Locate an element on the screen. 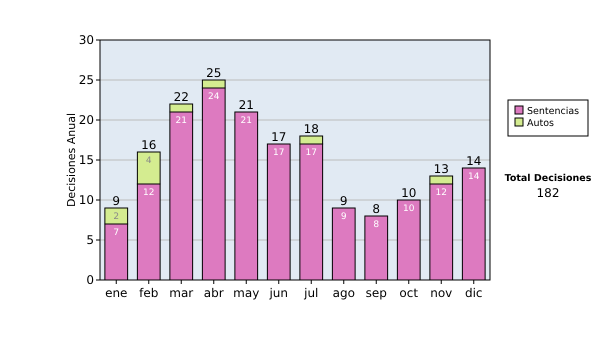  y-tick-label: 0 is located at coordinates (90, 280).